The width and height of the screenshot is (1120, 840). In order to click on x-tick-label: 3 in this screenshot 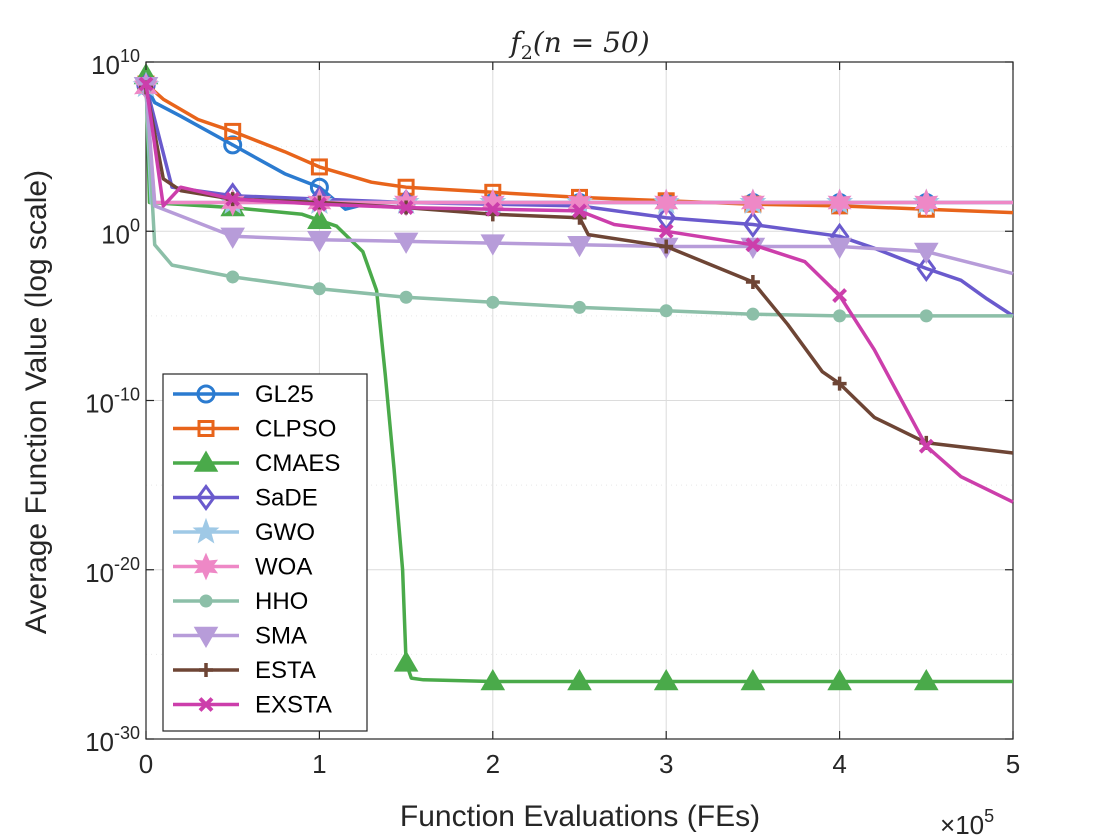, I will do `click(666, 764)`.